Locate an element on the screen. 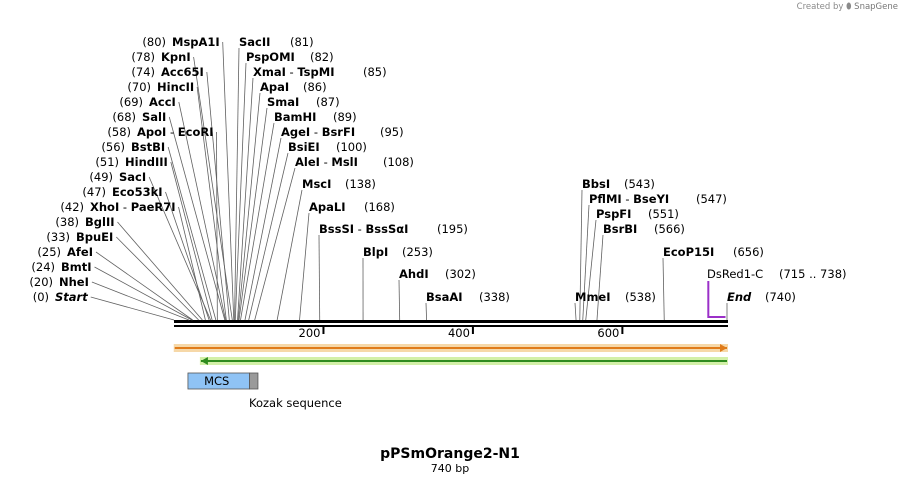 The width and height of the screenshot is (902, 484). primer-name: DsRed1-C is located at coordinates (735, 274).